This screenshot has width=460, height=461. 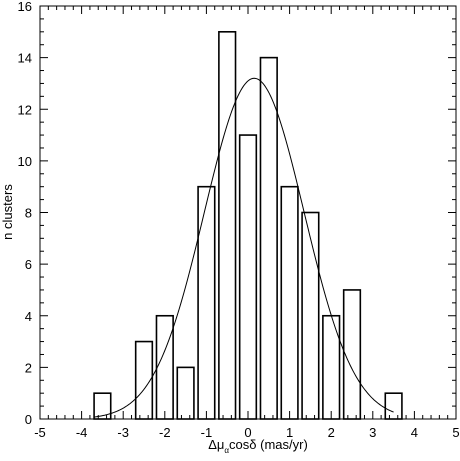 What do you see at coordinates (289, 432) in the screenshot?
I see `x-tick-label: 1` at bounding box center [289, 432].